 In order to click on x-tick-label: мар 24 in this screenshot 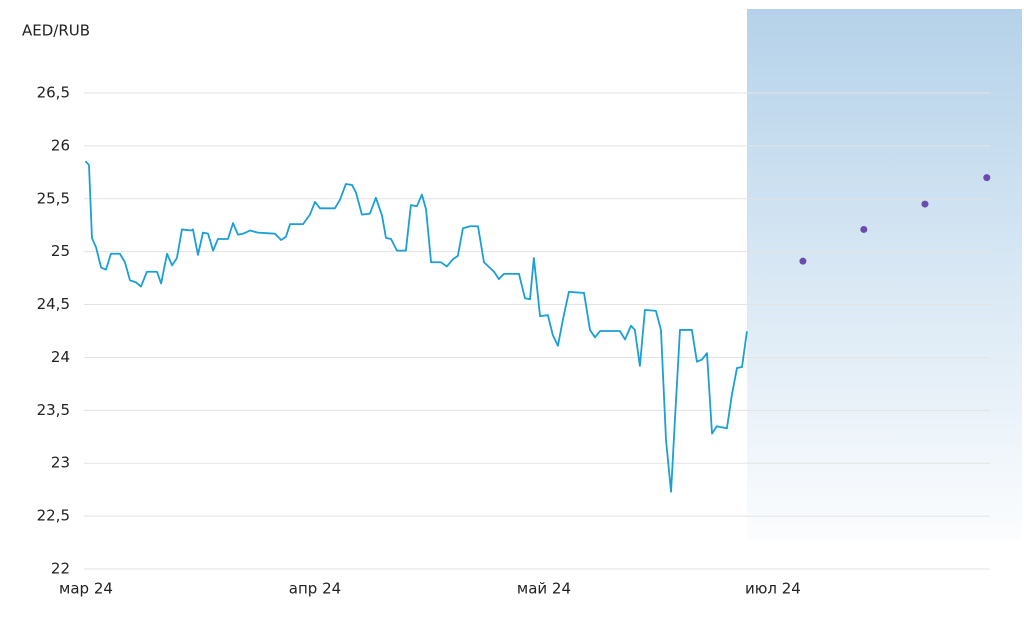, I will do `click(86, 589)`.